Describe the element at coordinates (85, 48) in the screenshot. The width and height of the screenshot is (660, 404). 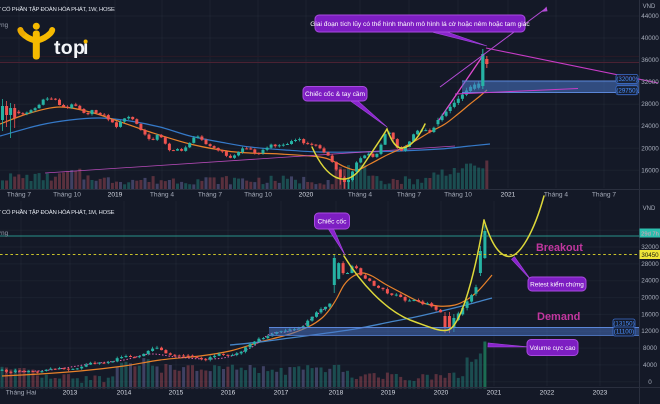
I see `svg-text: ı` at that location.